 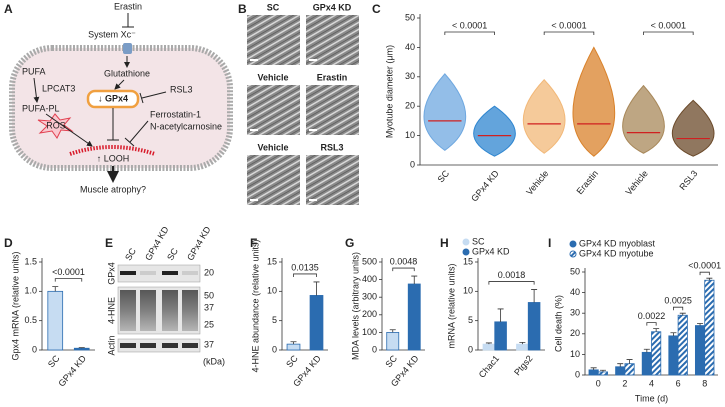 What do you see at coordinates (72, 371) in the screenshot?
I see `x-tick-label: GPx4 KD` at bounding box center [72, 371].